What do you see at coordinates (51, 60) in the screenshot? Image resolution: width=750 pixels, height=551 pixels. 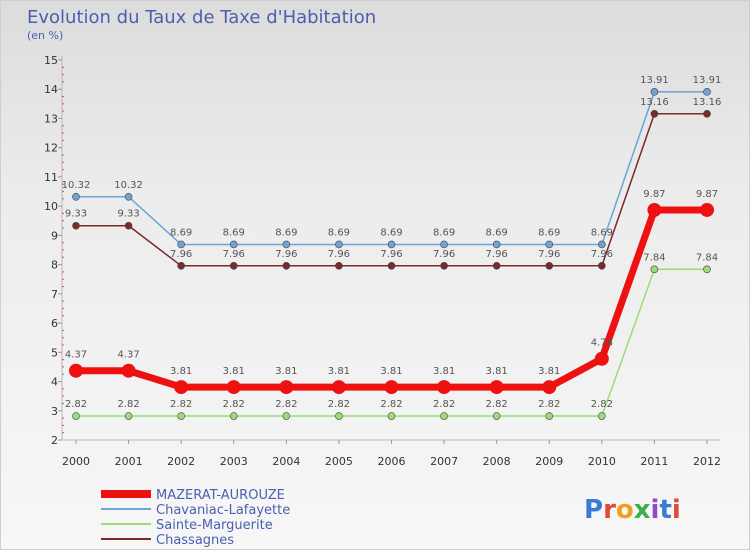 I see `y-tick-label: 15` at bounding box center [51, 60].